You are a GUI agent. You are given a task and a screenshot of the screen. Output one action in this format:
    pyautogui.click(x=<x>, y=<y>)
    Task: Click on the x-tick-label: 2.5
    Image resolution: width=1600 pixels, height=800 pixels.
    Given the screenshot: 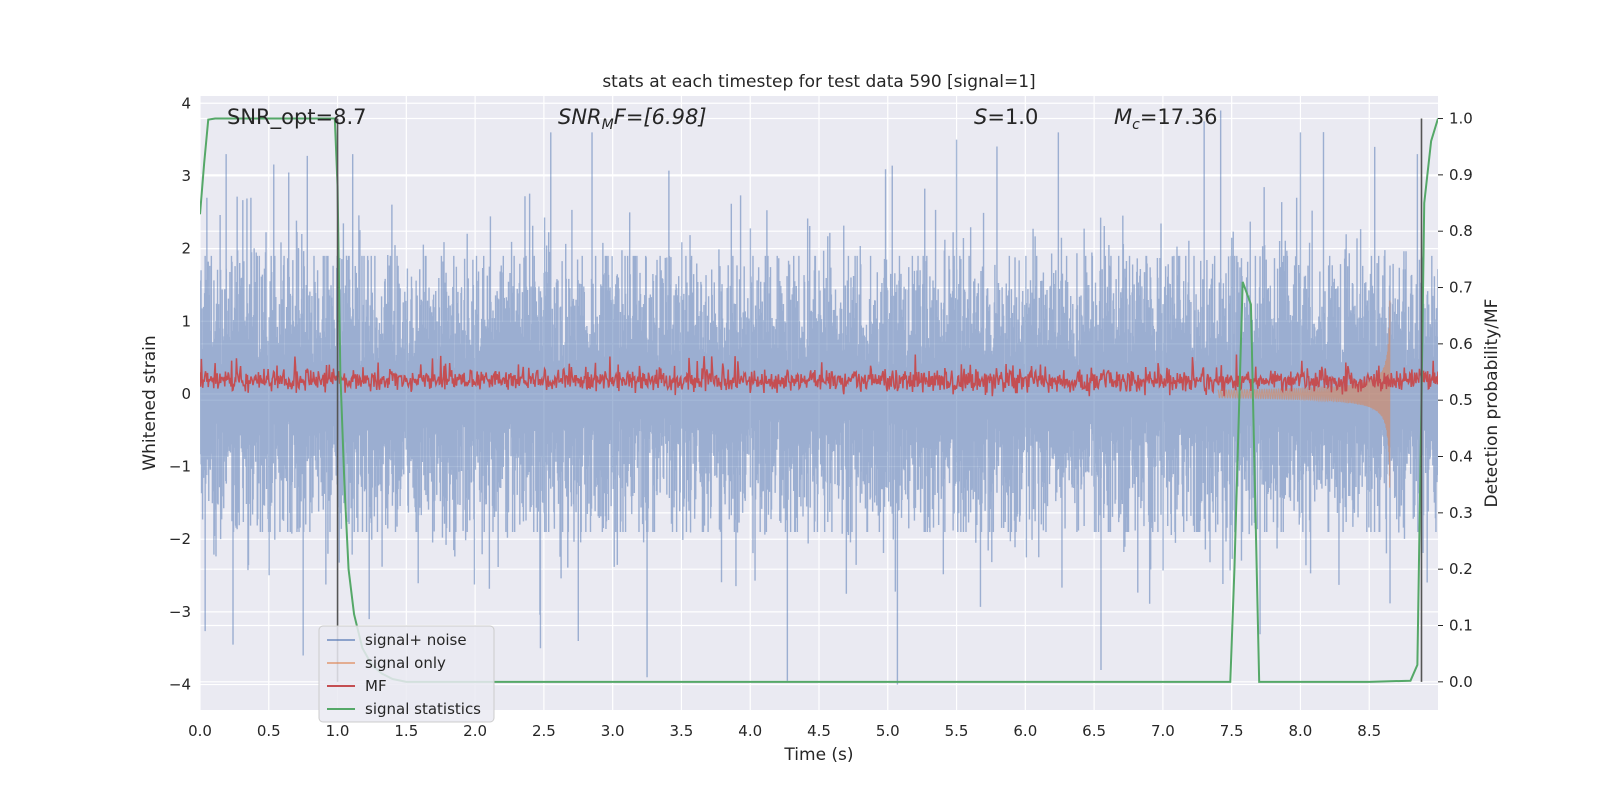 What is the action you would take?
    pyautogui.click(x=544, y=731)
    